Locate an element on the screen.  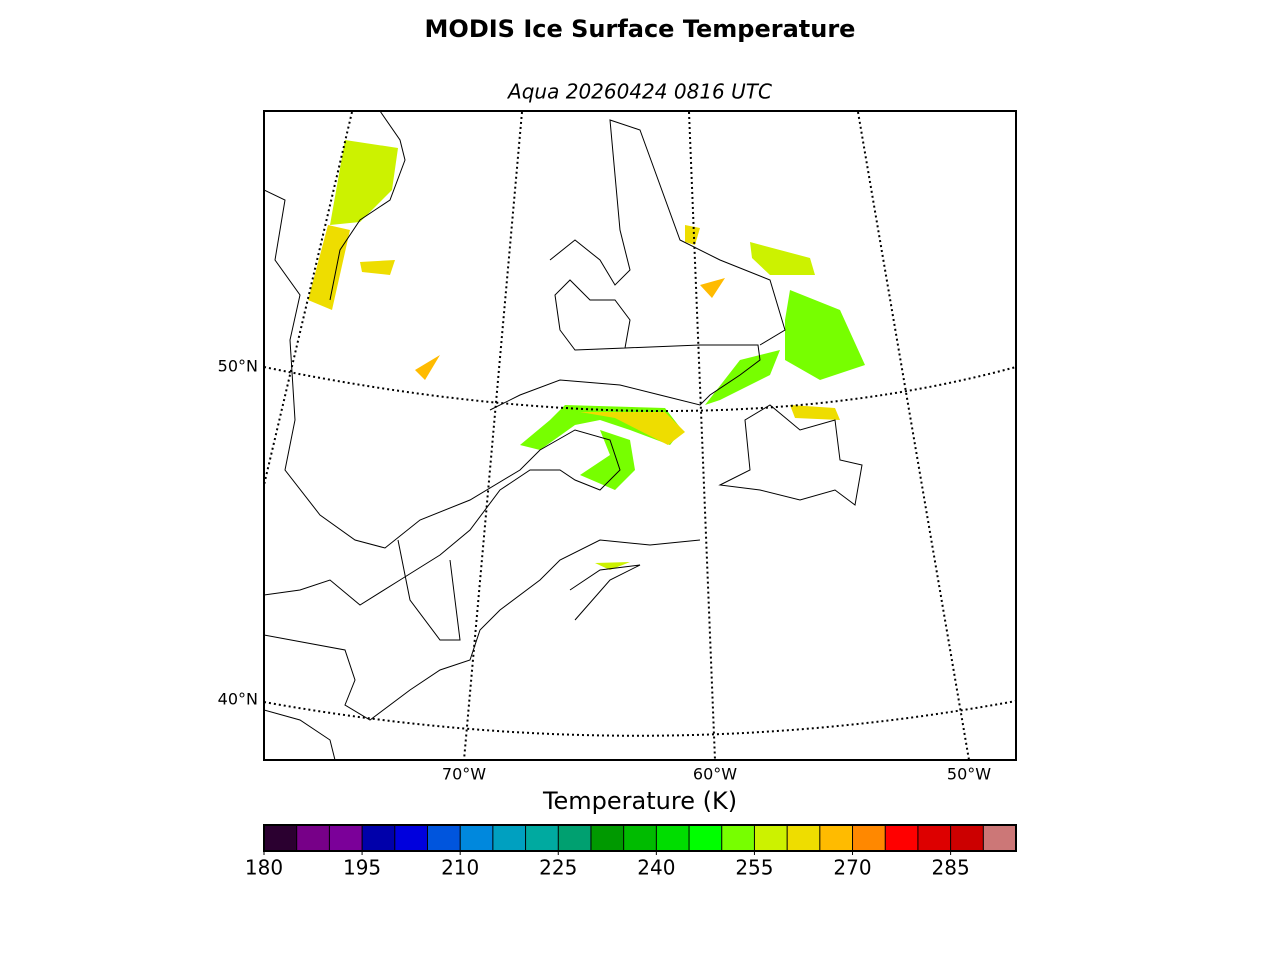
colorbar-frame is located at coordinates (640, 838).